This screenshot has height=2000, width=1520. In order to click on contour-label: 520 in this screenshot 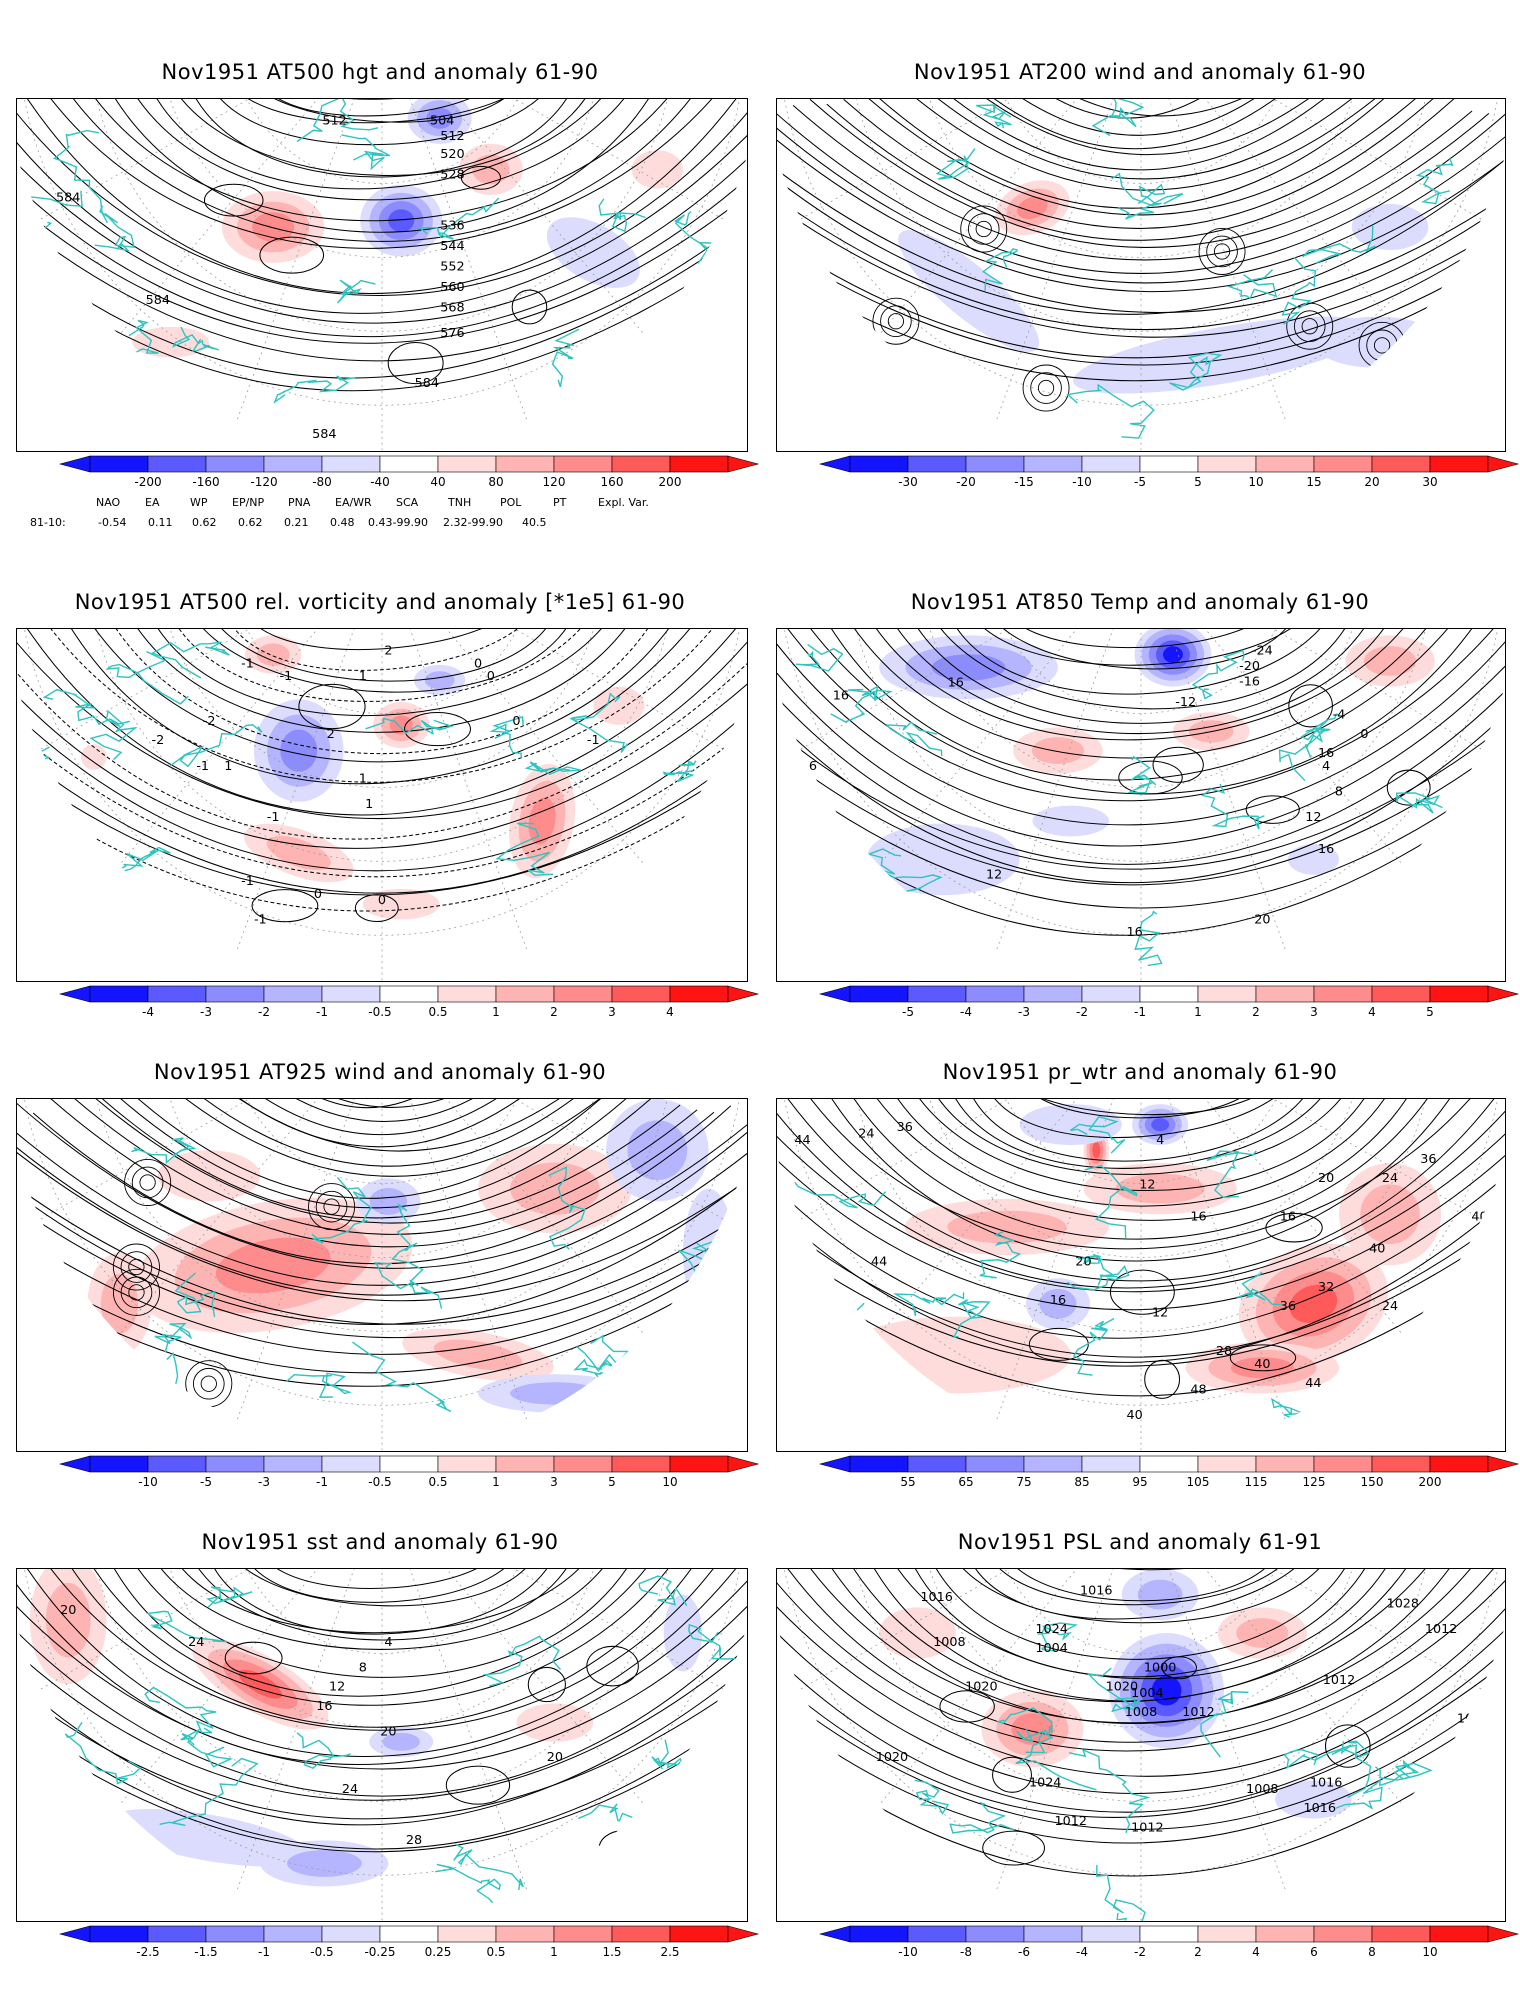, I will do `click(452, 154)`.